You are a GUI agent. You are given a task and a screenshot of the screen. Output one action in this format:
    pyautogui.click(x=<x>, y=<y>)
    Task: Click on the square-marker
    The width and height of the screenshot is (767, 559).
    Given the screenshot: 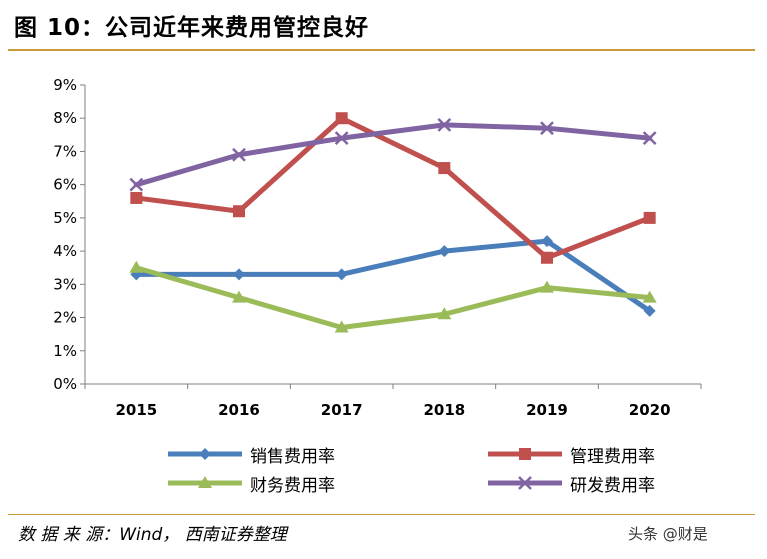 What is the action you would take?
    pyautogui.click(x=525, y=454)
    